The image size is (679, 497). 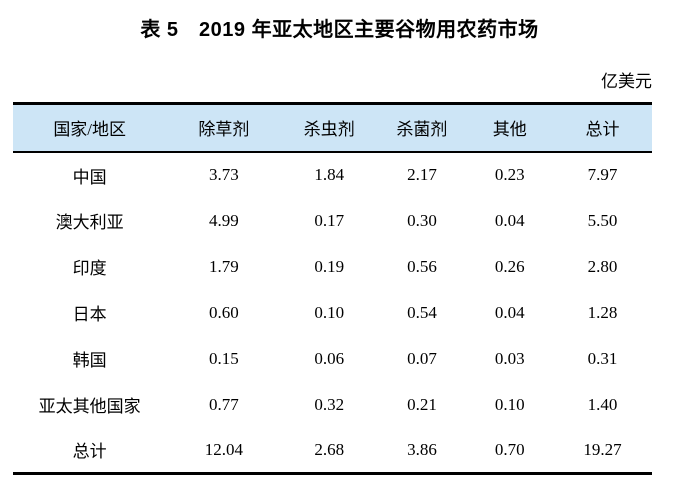 What do you see at coordinates (329, 130) in the screenshot?
I see `col-header-insecticide: 杀虫剂` at bounding box center [329, 130].